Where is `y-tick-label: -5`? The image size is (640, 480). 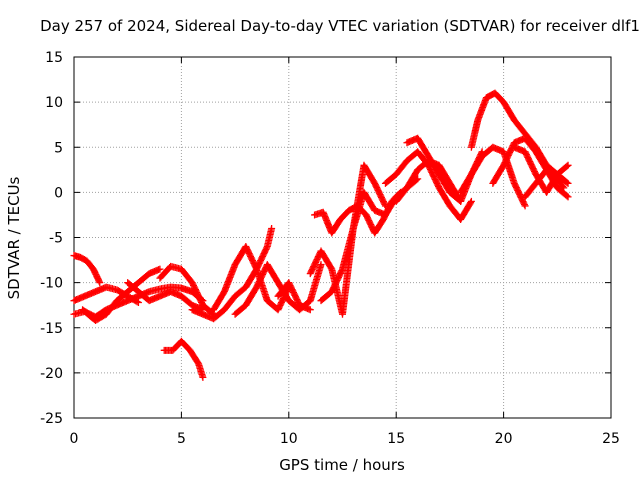
y-tick-label: -5 is located at coordinates (56, 239).